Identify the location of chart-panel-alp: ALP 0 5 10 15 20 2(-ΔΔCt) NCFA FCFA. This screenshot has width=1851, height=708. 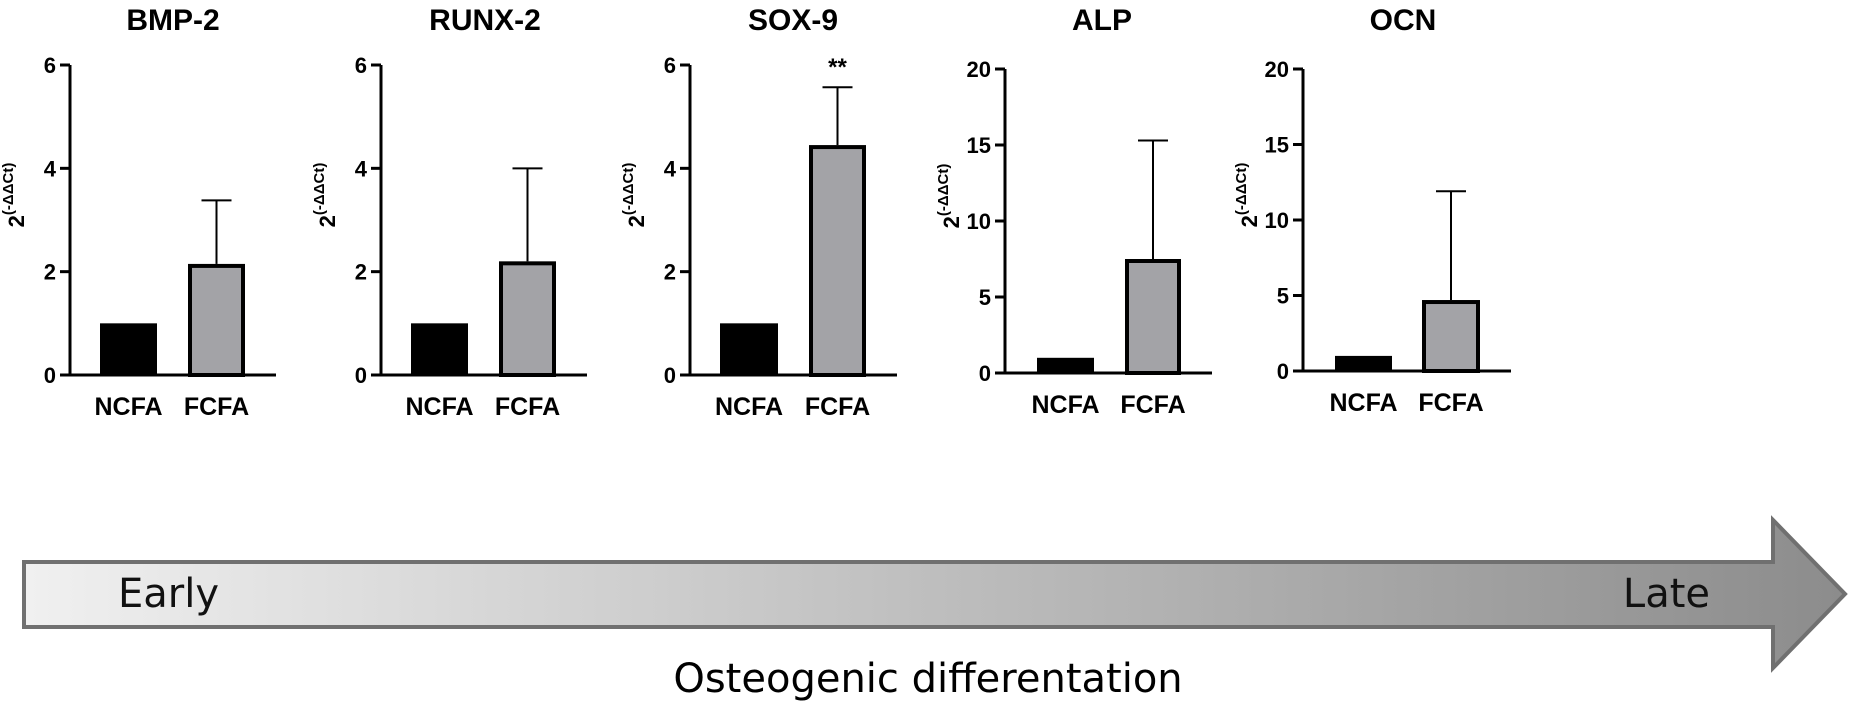
(1073, 211).